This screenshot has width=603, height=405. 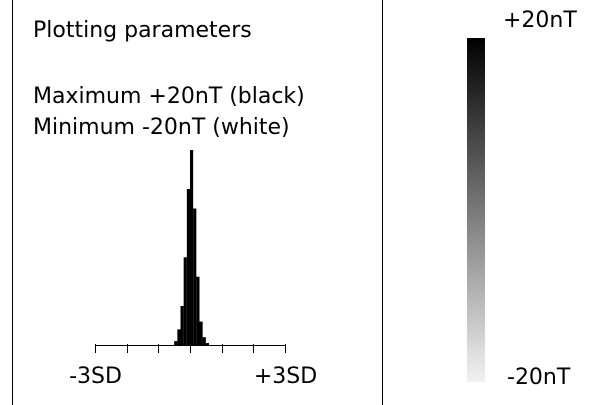 I want to click on colorbar-top-label: +20nT, so click(x=540, y=20).